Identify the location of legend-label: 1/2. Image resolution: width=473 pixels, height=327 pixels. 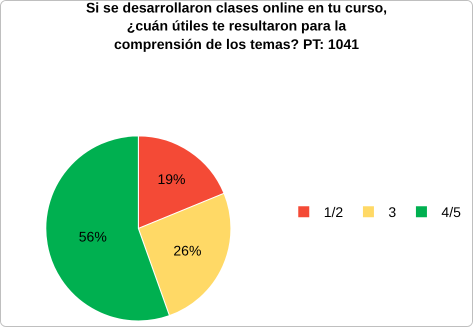
(334, 212).